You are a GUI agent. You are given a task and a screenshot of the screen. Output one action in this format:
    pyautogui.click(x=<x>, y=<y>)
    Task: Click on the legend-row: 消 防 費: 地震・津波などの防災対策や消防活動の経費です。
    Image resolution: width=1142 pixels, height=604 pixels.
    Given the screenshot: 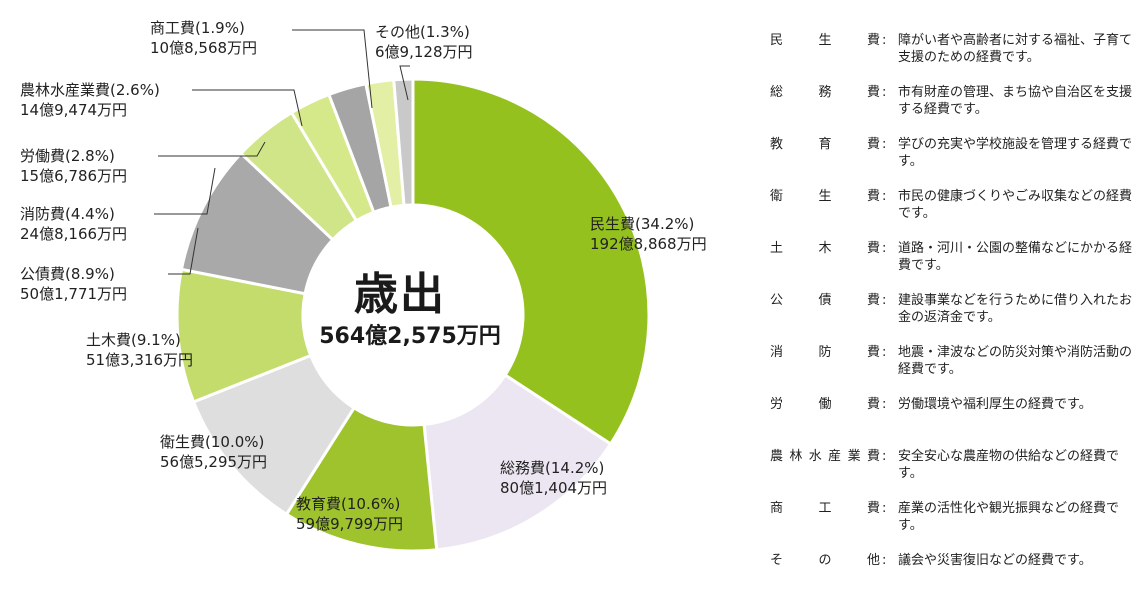 What is the action you would take?
    pyautogui.click(x=956, y=370)
    